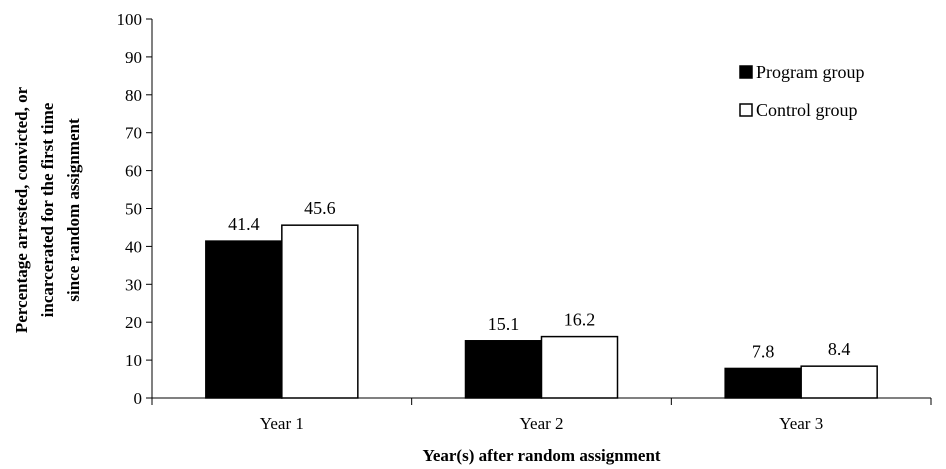 This screenshot has height=469, width=946. I want to click on y-axis-title-line: Percentage arrested, convicted, or, so click(21, 209).